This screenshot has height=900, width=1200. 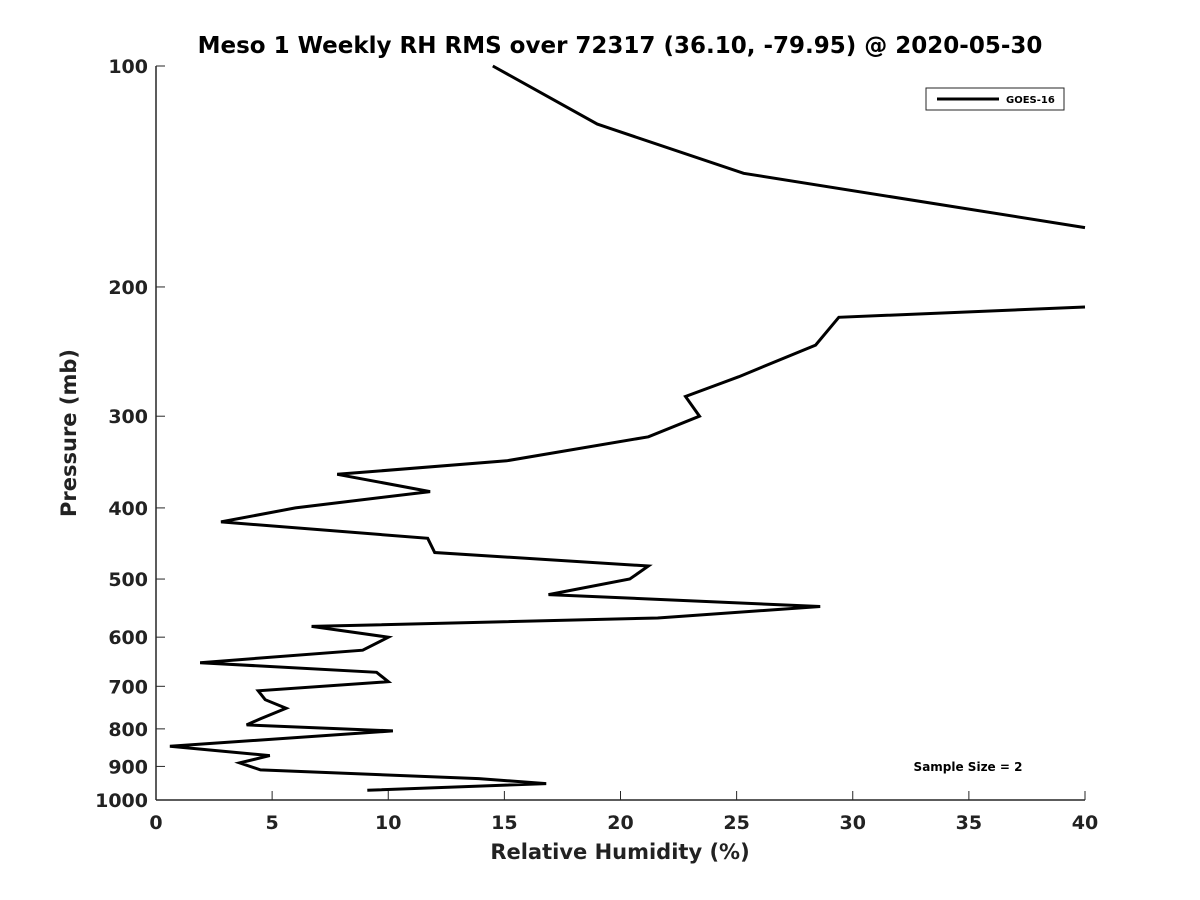 I want to click on y-axis-label: Pressure (mb), so click(x=69, y=433).